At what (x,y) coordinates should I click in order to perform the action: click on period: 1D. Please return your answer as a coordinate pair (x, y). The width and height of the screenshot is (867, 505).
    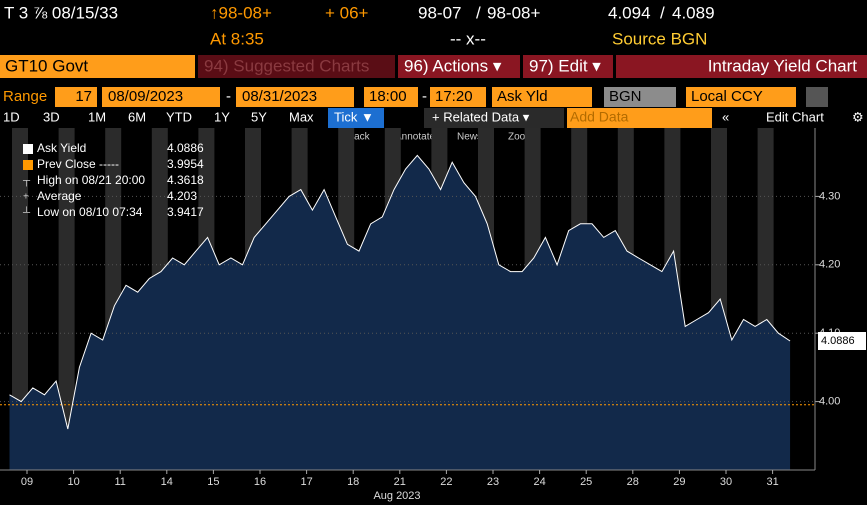
    Looking at the image, I should click on (11, 116).